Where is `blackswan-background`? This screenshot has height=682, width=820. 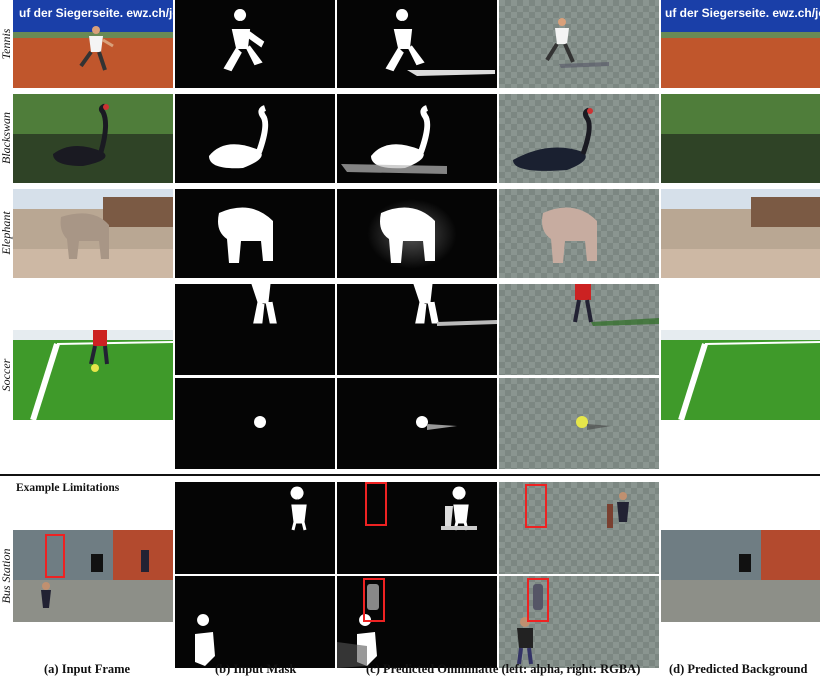
blackswan-background is located at coordinates (740, 138).